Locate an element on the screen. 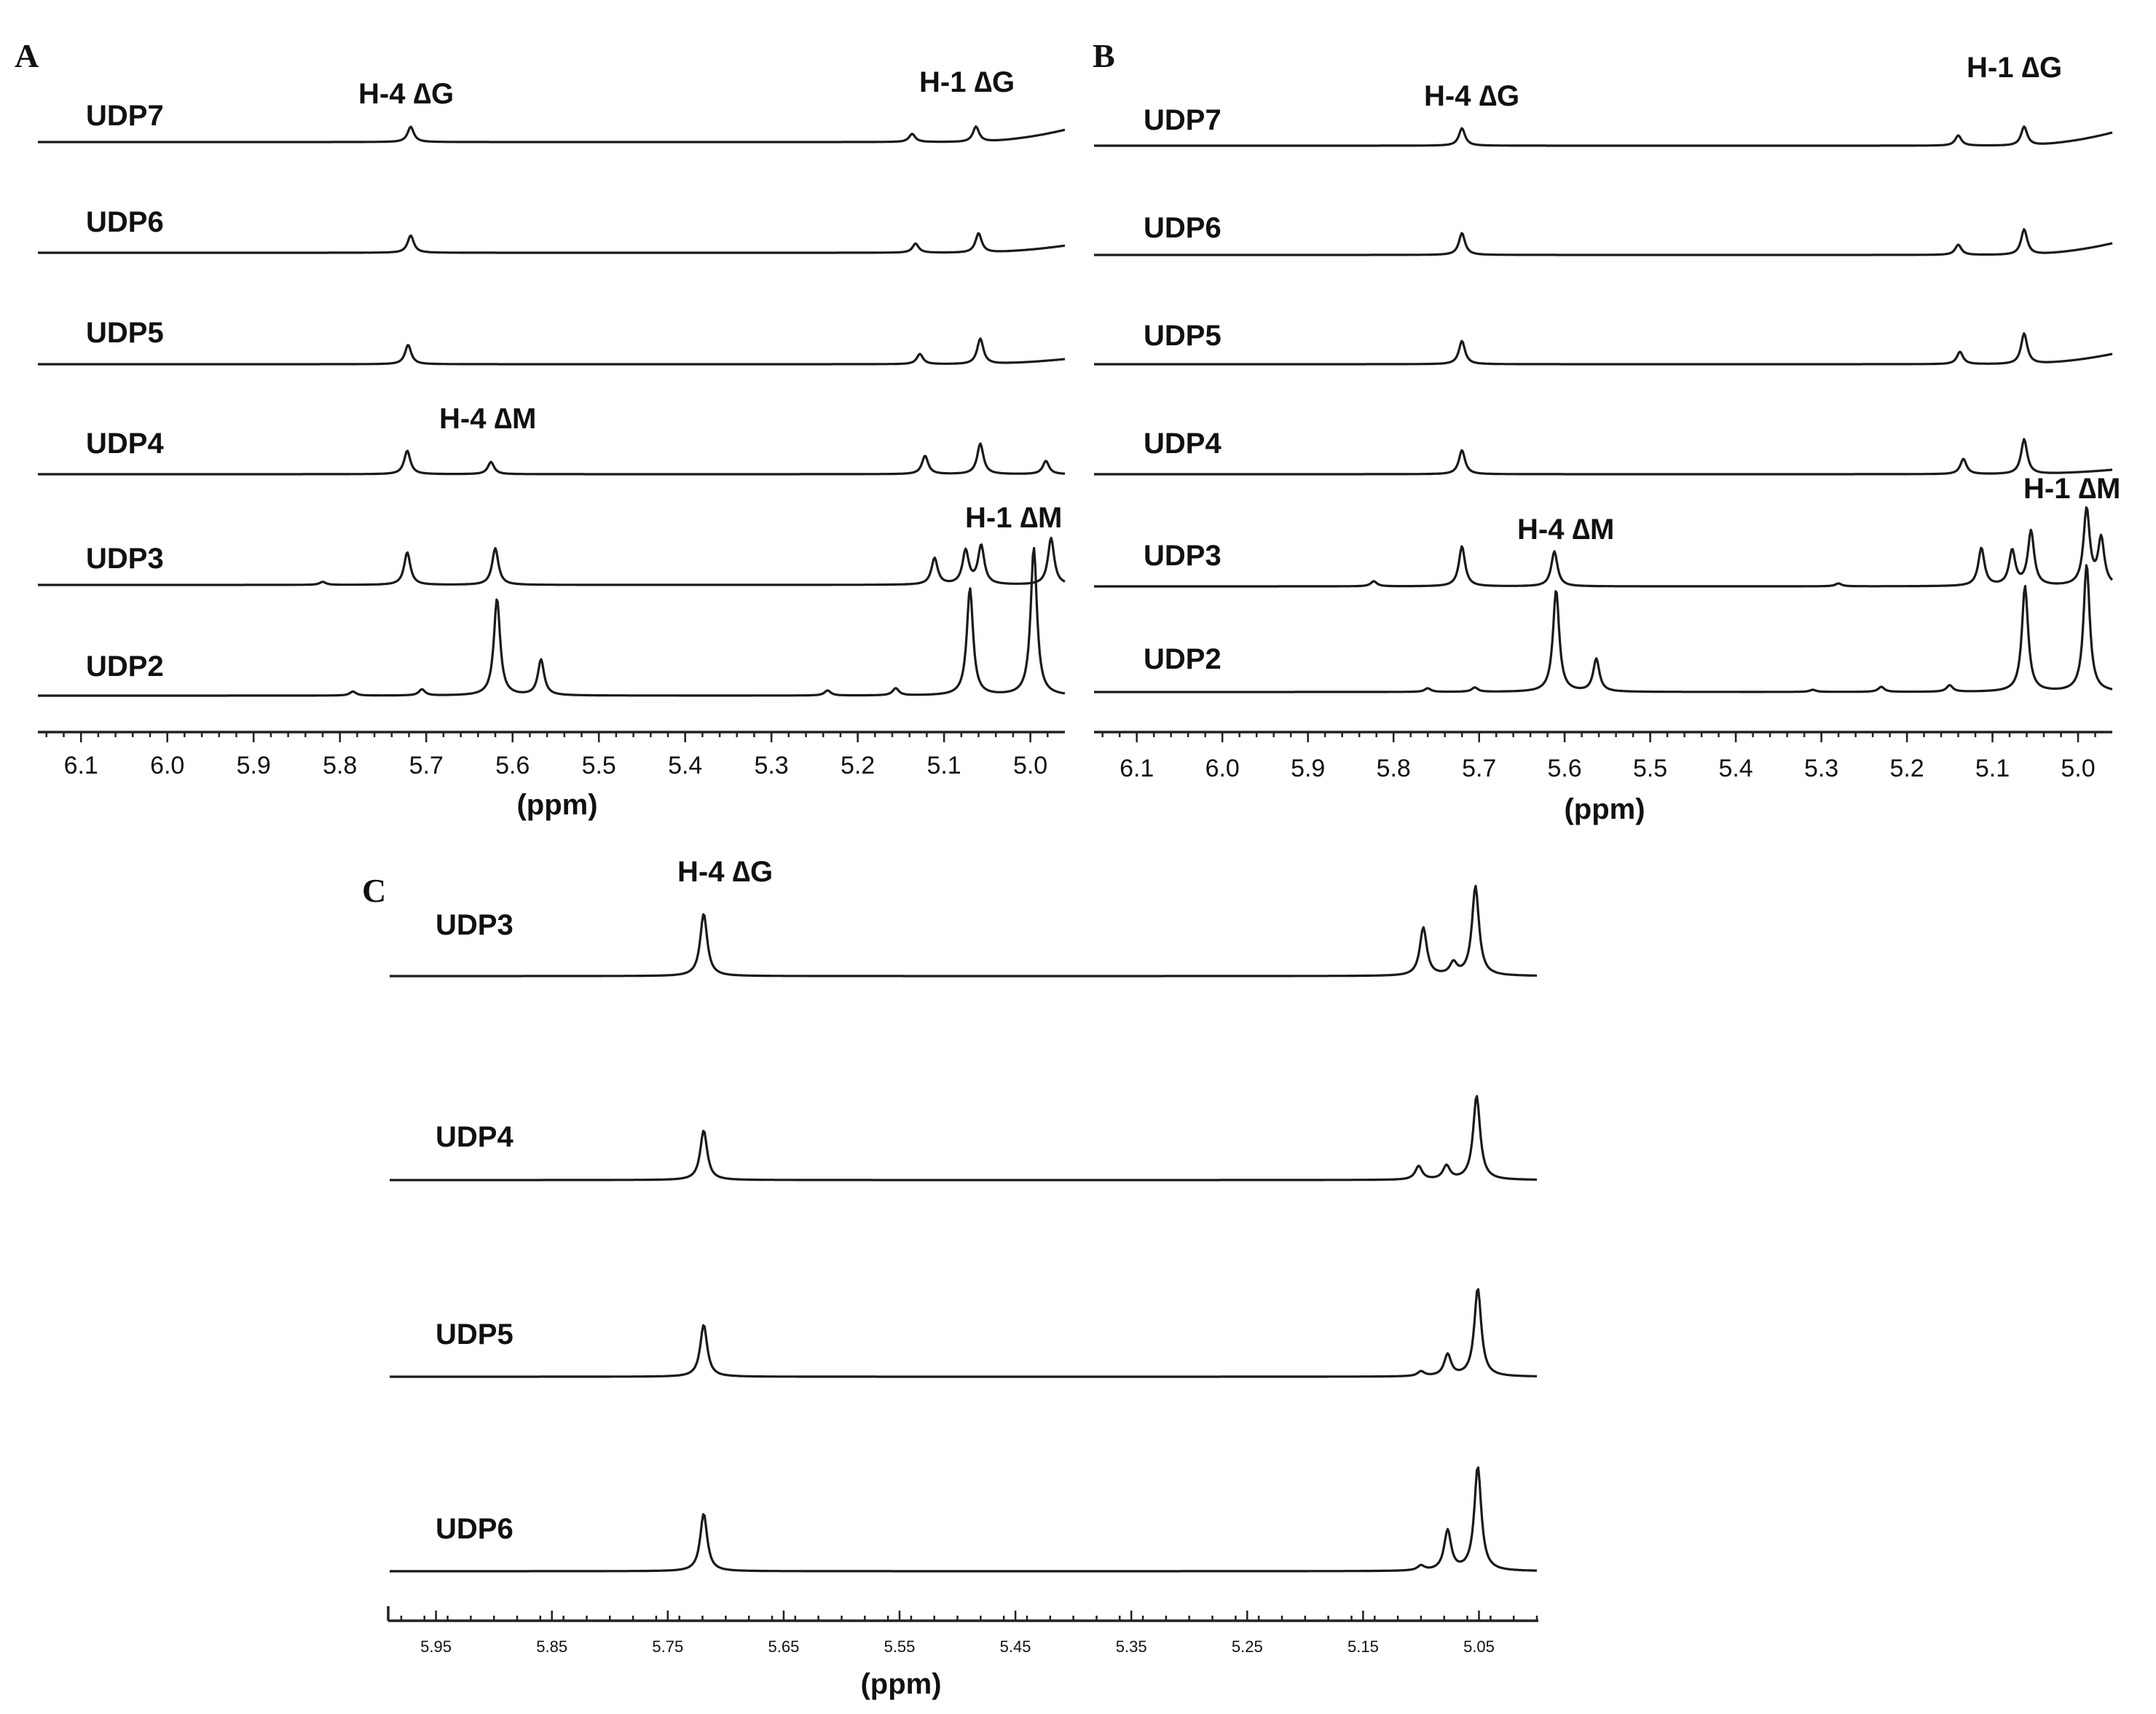  annotation-a-h1-dm: H-1 ∆M is located at coordinates (1013, 518).